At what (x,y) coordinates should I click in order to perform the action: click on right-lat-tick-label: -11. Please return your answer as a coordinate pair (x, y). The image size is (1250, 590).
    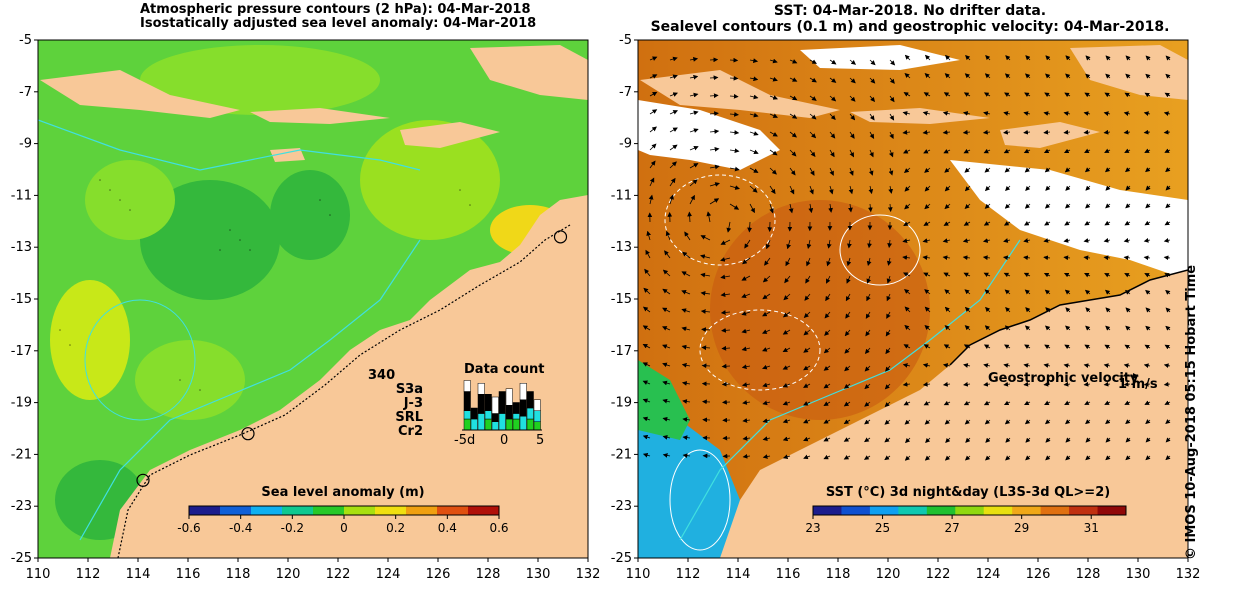
    Looking at the image, I should click on (621, 195).